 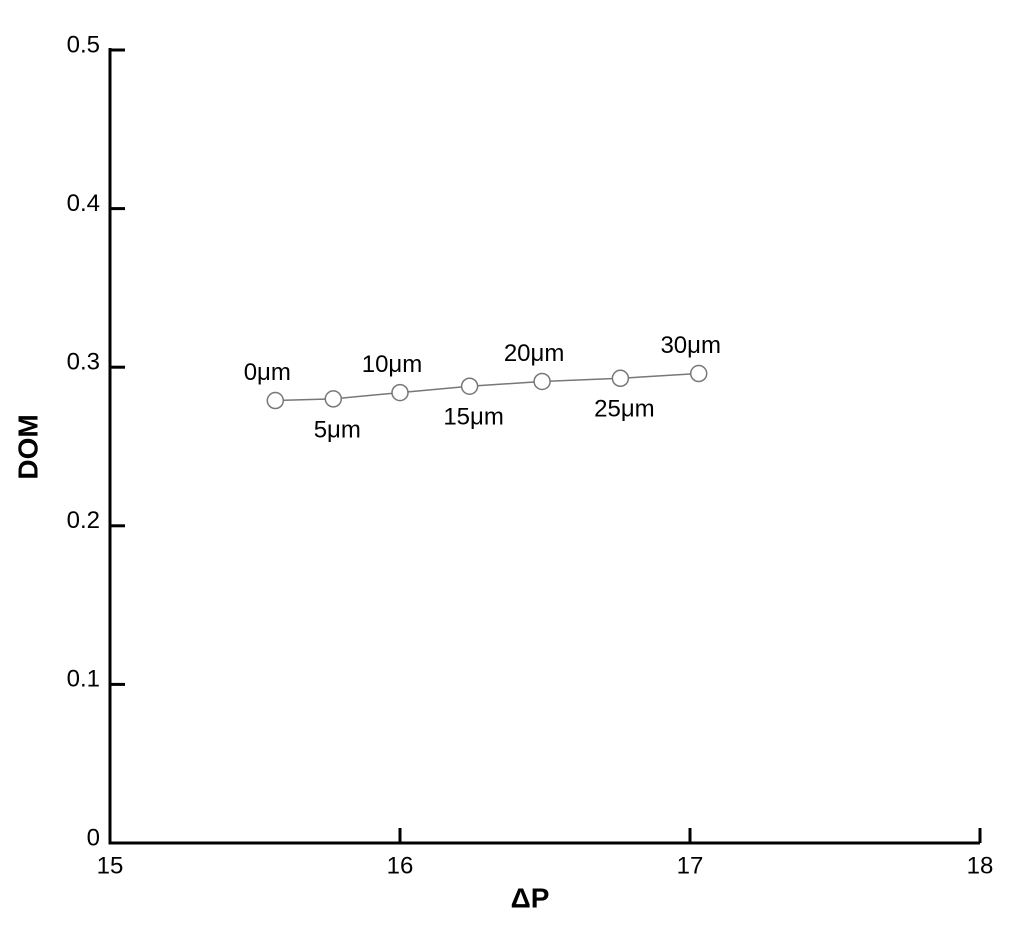 What do you see at coordinates (110, 865) in the screenshot?
I see `x-tick-label: 15` at bounding box center [110, 865].